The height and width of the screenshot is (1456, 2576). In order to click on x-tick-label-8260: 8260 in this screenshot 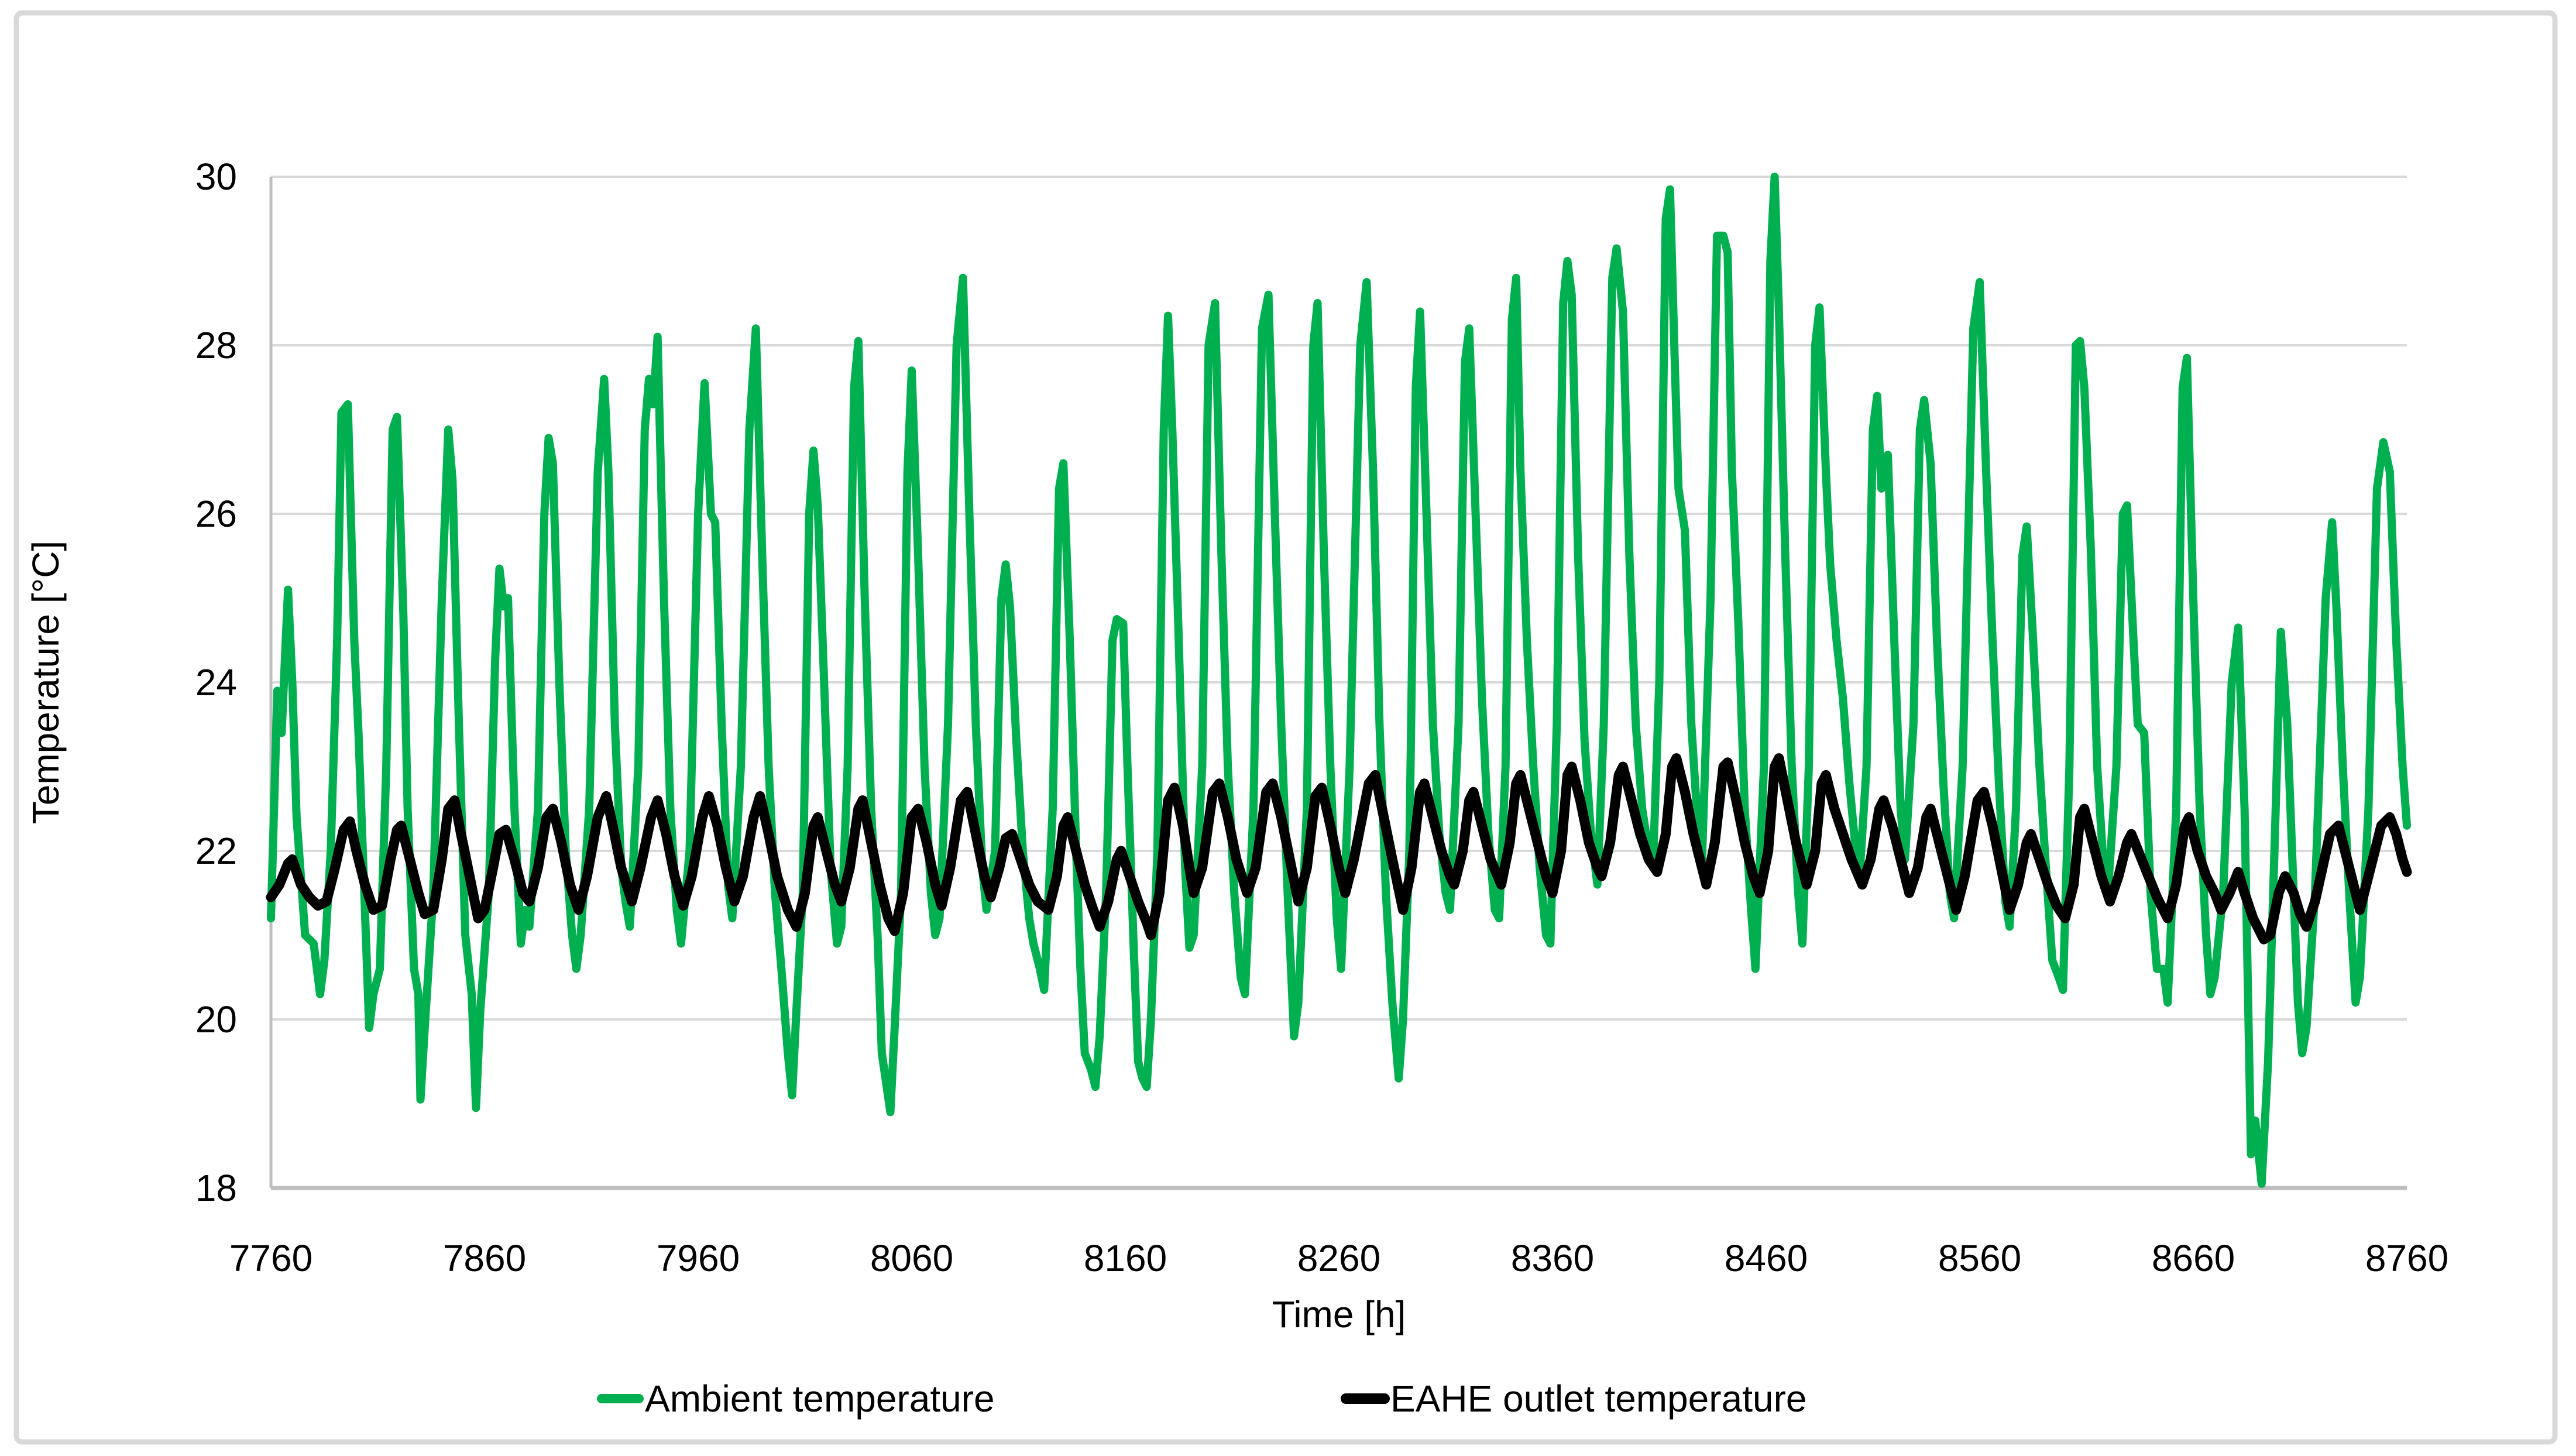, I will do `click(1338, 1258)`.